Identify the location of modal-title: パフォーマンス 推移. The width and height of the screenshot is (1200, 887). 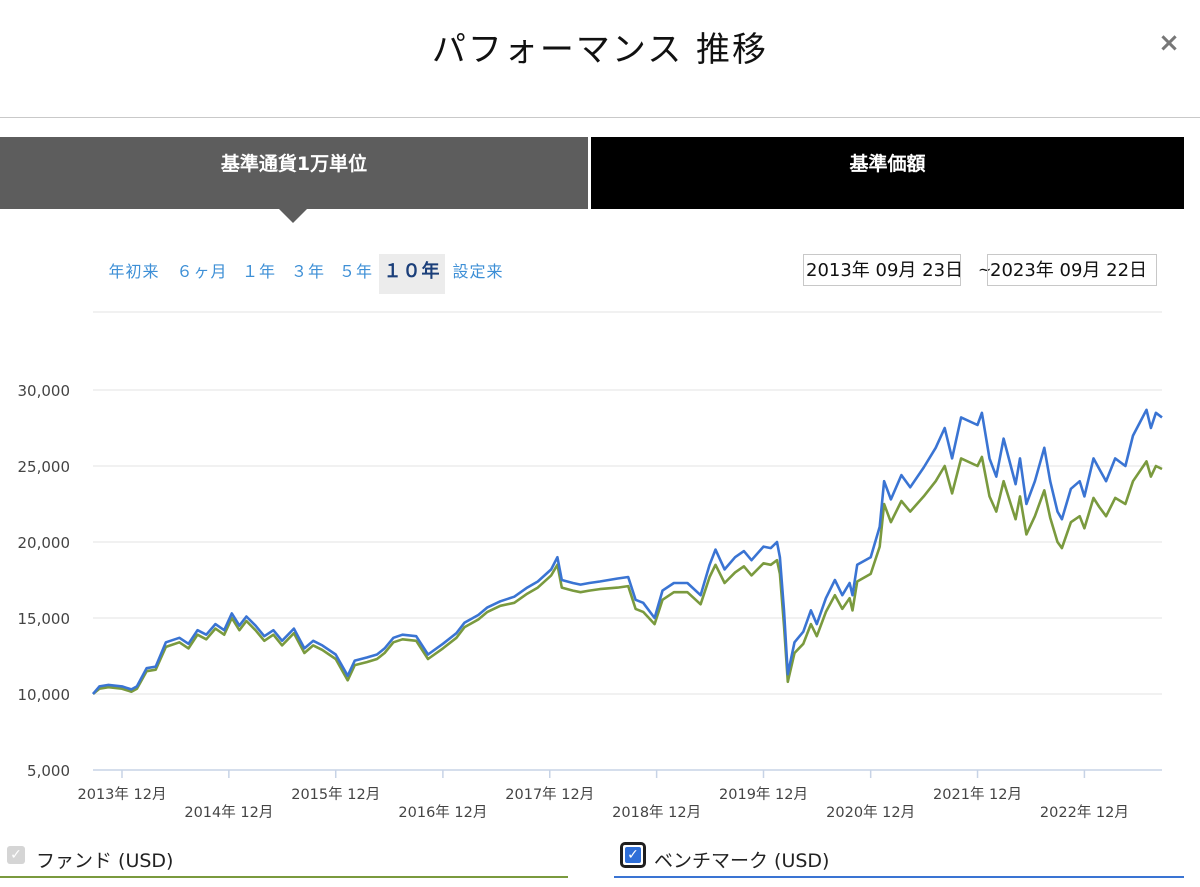
(600, 50).